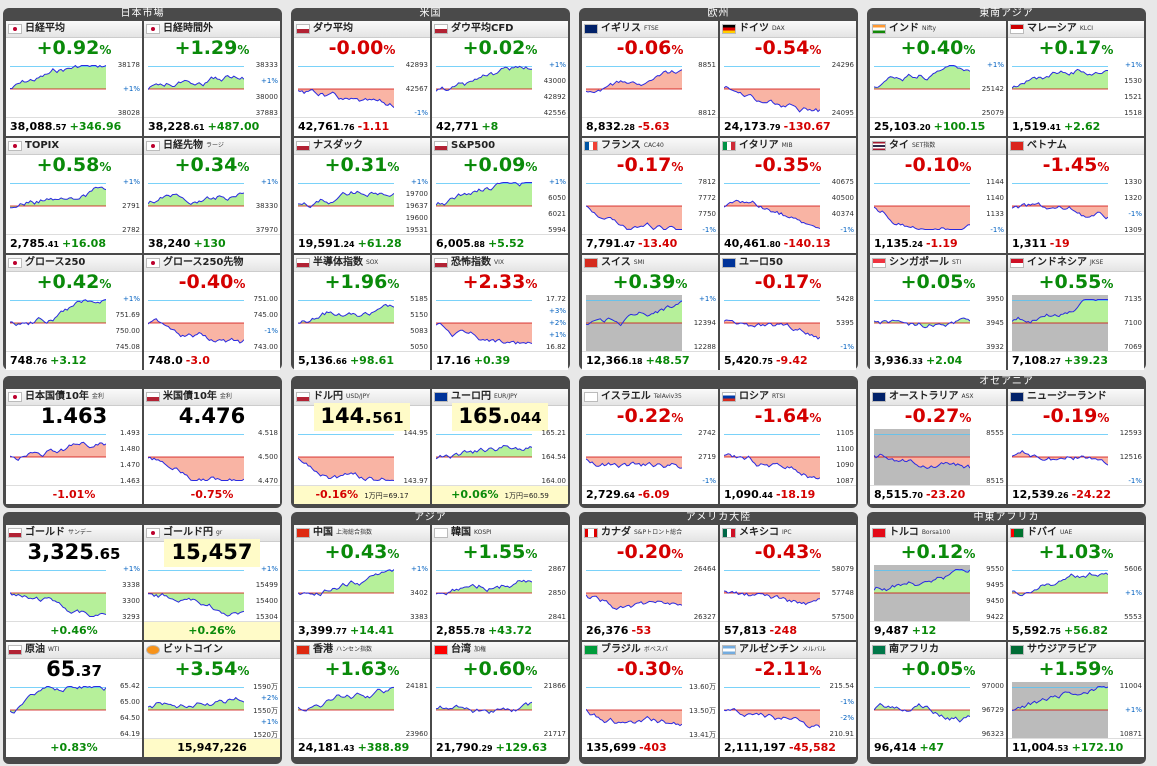  What do you see at coordinates (1061, 748) in the screenshot?
I see `last-price-decimal: .53` at bounding box center [1061, 748].